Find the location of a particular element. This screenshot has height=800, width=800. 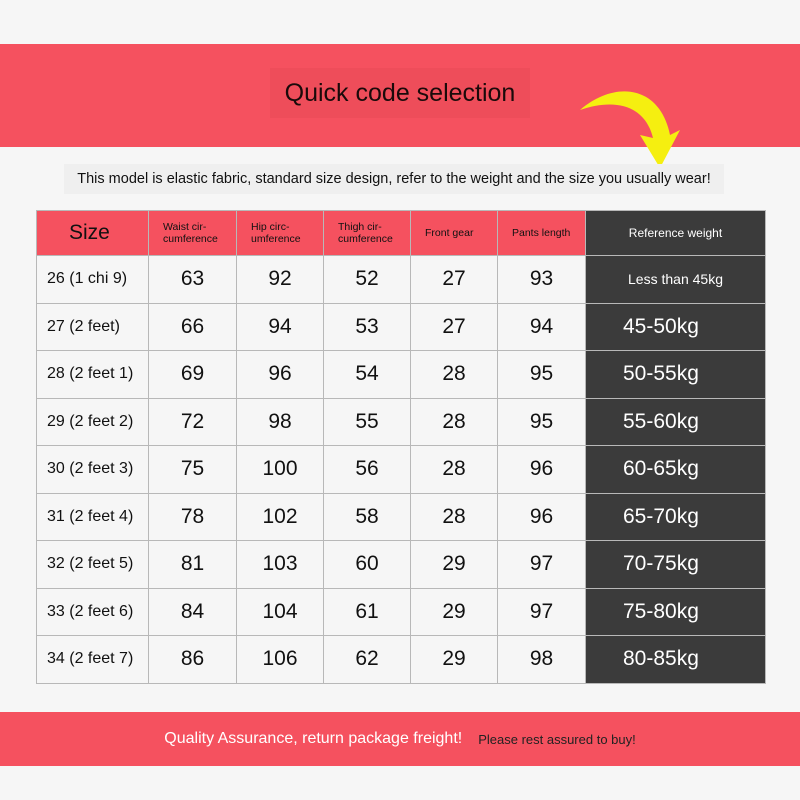

size-cell: 33 (2 feet 6) is located at coordinates (92, 611).